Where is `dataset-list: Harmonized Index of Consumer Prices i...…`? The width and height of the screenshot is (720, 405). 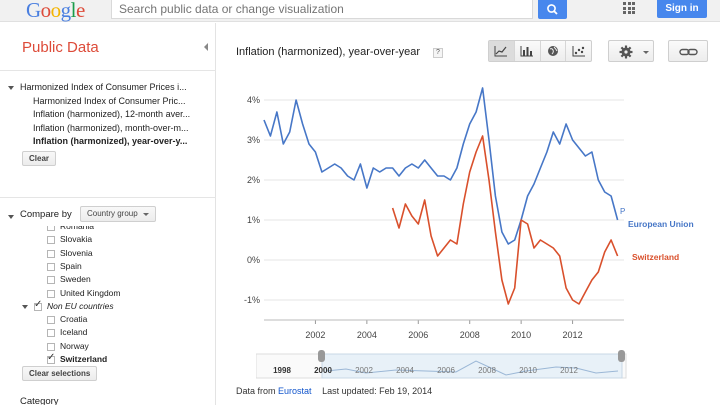
dataset-list: Harmonized Index of Consumer Prices i...… is located at coordinates (108, 115).